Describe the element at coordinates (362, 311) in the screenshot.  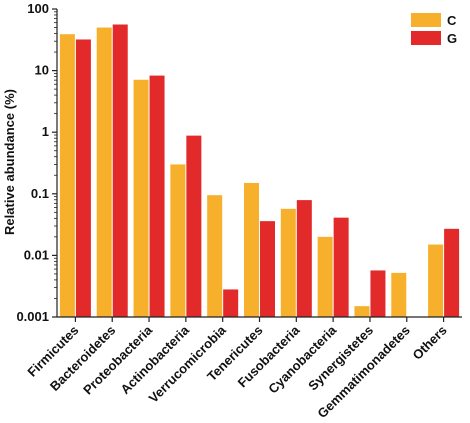
I see `bar-c-synergistetes` at that location.